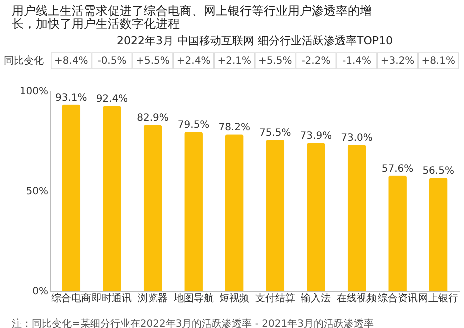 The image size is (464, 328). What do you see at coordinates (235, 298) in the screenshot?
I see `x-tick-label: 短视频` at bounding box center [235, 298].